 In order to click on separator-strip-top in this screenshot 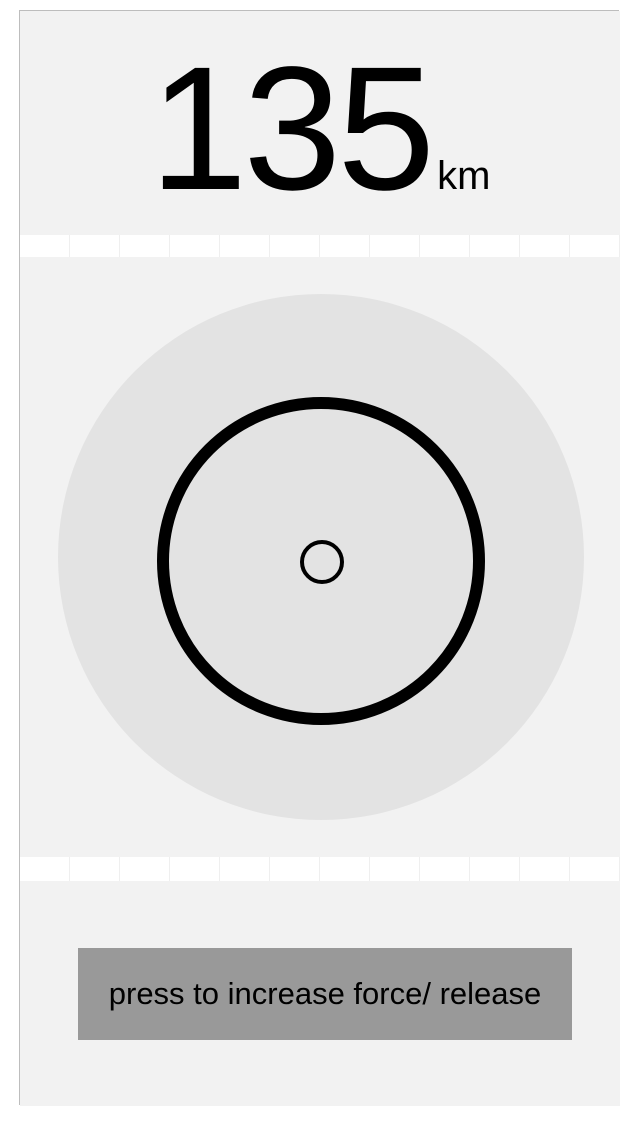, I will do `click(320, 246)`.